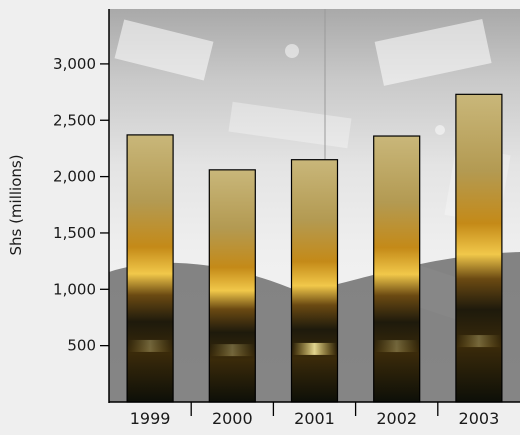 The image size is (520, 435). I want to click on bar-1999, so click(150, 268).